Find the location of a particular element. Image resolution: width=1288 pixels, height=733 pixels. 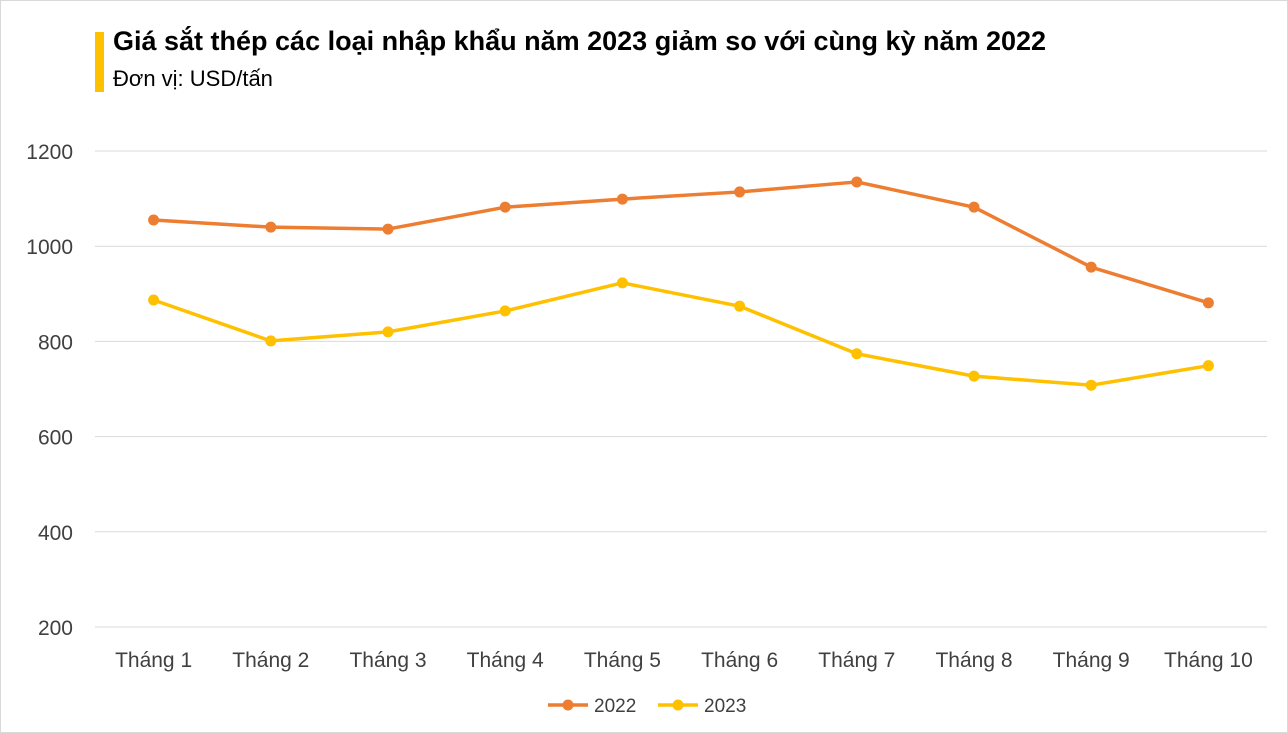

y-tick-label: 1000 is located at coordinates (49, 247).